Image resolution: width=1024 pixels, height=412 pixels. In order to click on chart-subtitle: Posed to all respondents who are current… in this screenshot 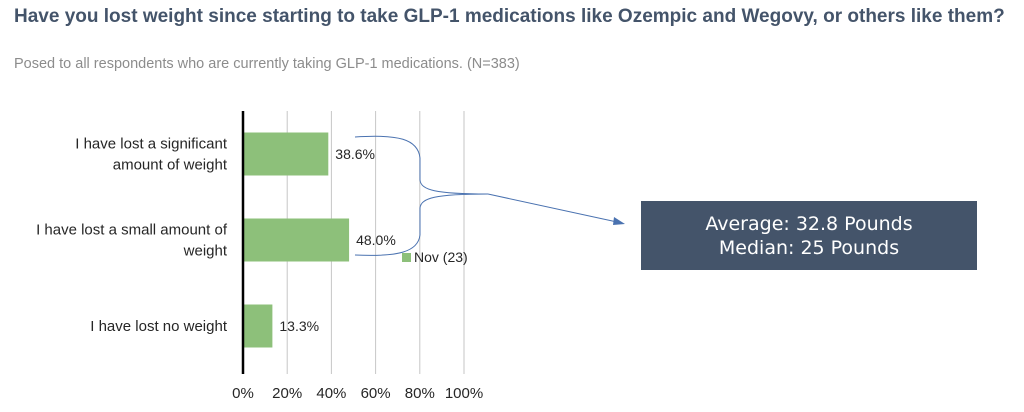, I will do `click(267, 64)`.